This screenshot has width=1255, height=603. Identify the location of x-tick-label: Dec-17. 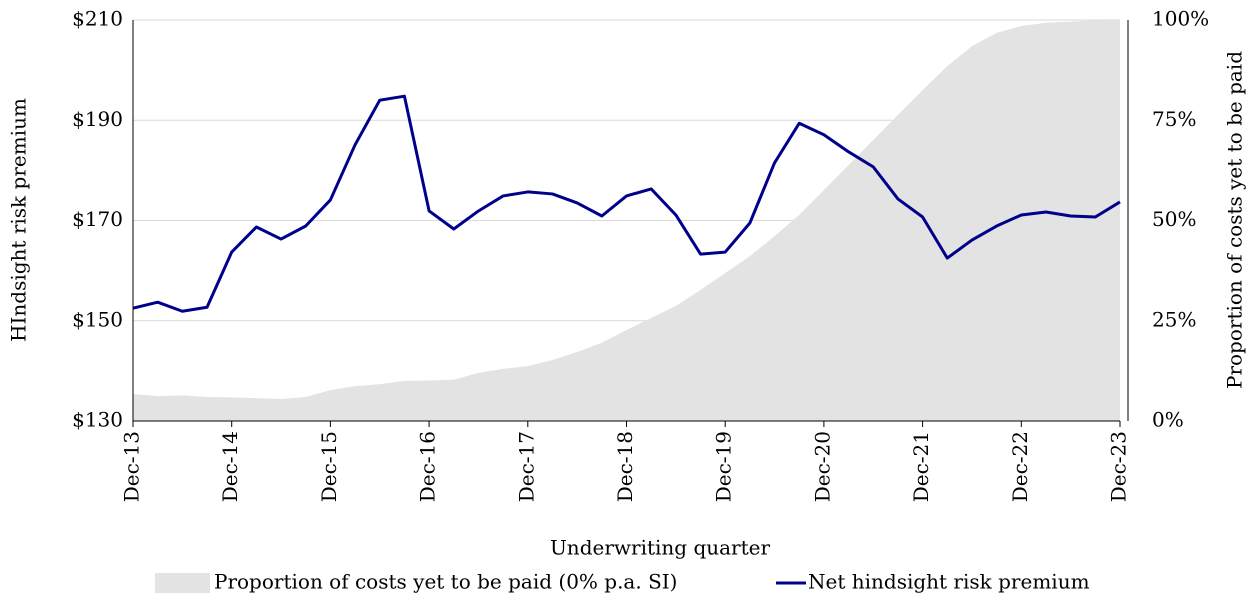
(526, 466).